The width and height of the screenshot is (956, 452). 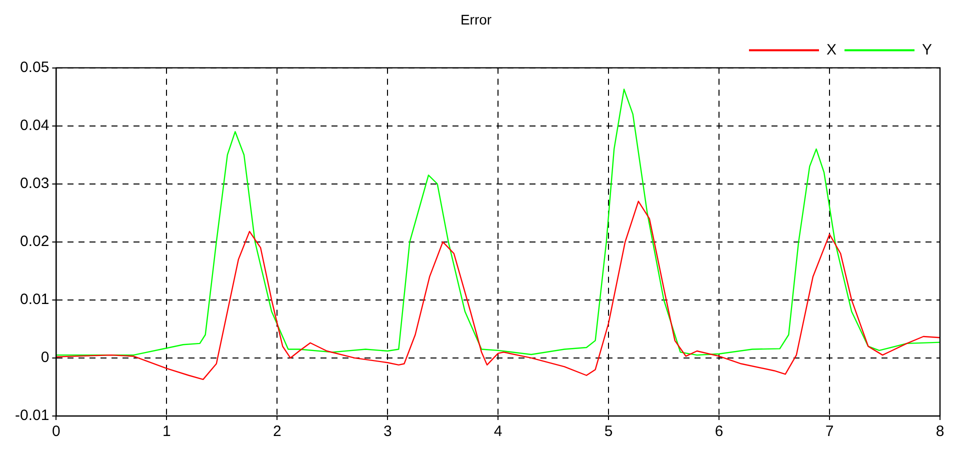 I want to click on x-tick-label: 0, so click(x=56, y=431).